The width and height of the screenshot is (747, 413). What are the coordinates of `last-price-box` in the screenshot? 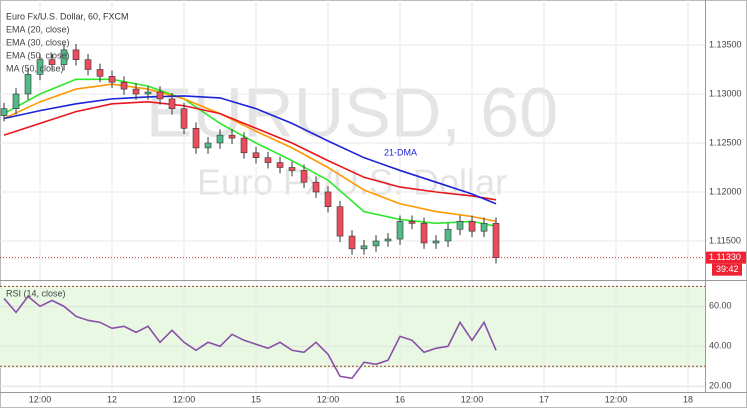 It's located at (726, 257).